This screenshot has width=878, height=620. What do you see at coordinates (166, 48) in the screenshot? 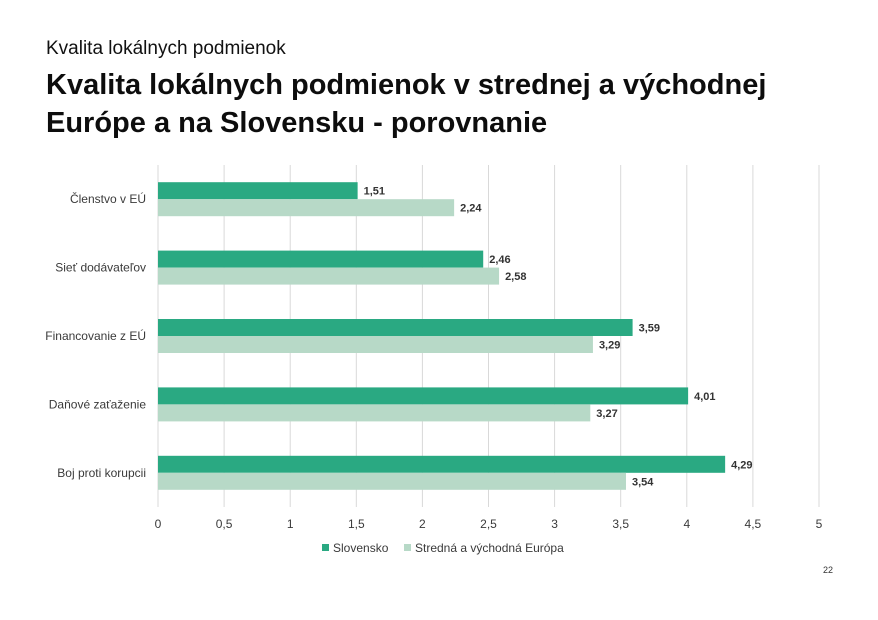
I see `chart-subtitle: Kvalita lokálnych podmienok` at bounding box center [166, 48].